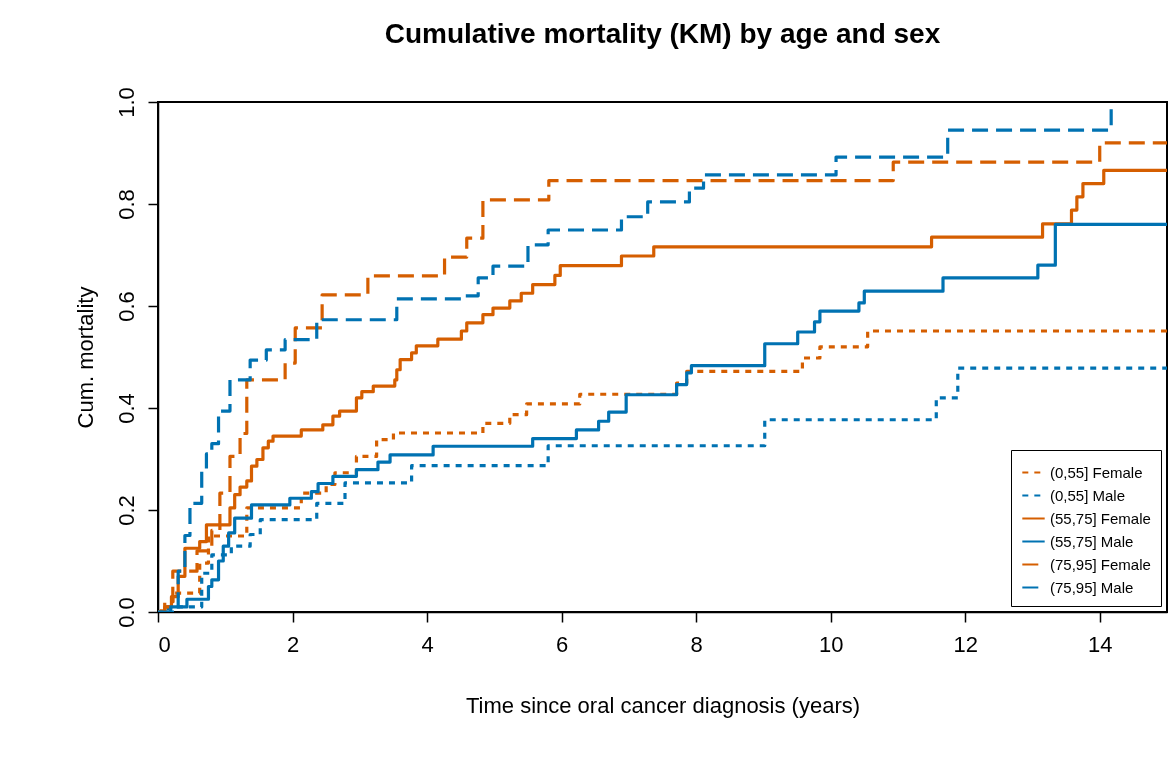  What do you see at coordinates (126, 612) in the screenshot?
I see `y-tick-label: 0.0` at bounding box center [126, 612].